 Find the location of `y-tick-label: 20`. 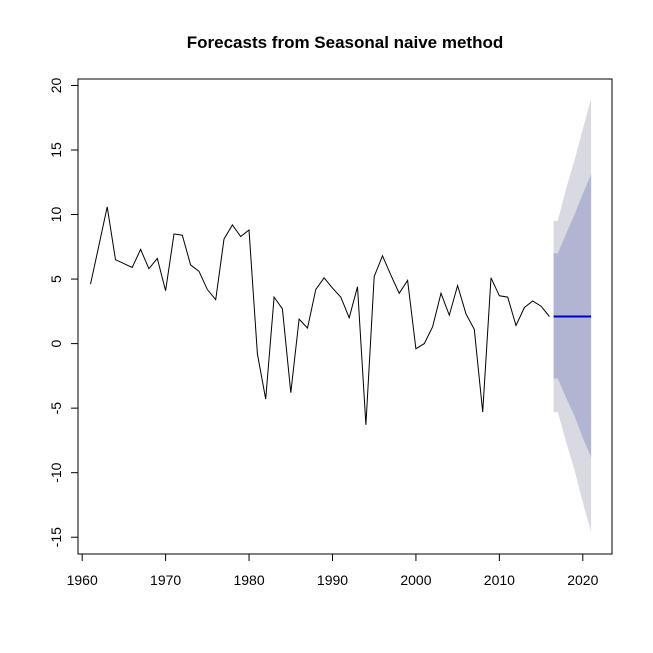

y-tick-label: 20 is located at coordinates (56, 85).